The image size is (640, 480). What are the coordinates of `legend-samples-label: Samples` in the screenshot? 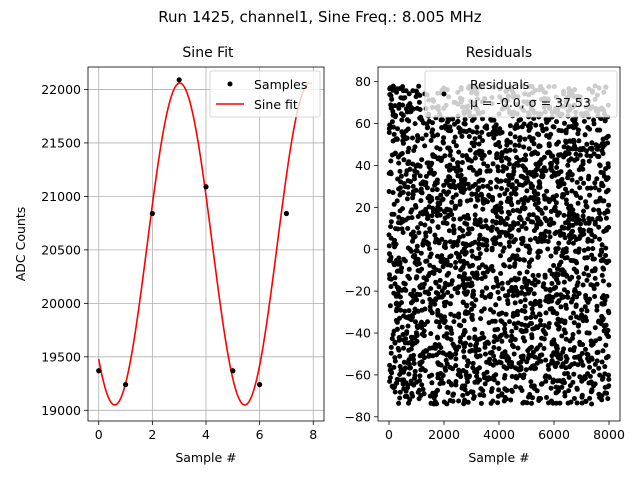 It's located at (280, 84).